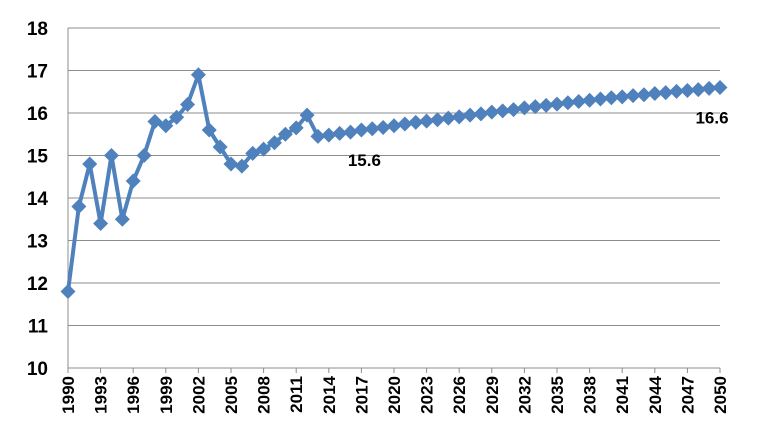  I want to click on x-tick-label: 1999, so click(166, 395).